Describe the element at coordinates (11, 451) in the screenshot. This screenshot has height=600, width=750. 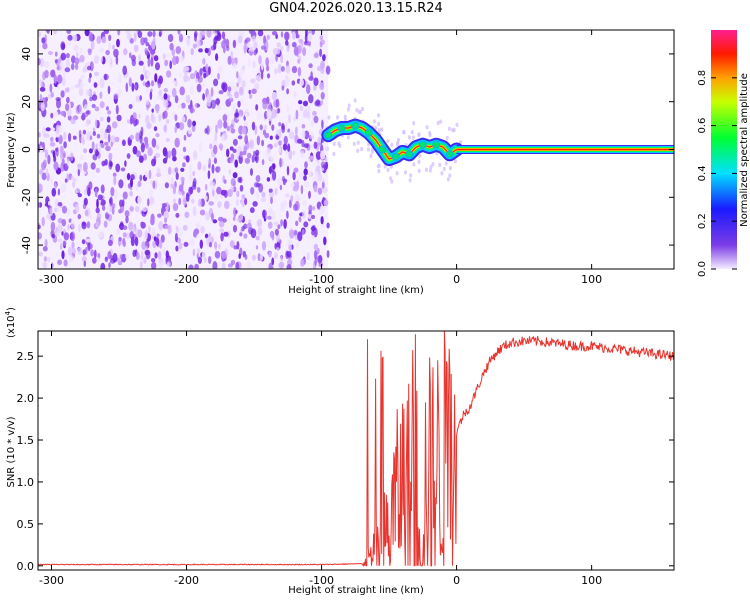
I see `snr-ylabel: SNR (10 * v/v)` at that location.